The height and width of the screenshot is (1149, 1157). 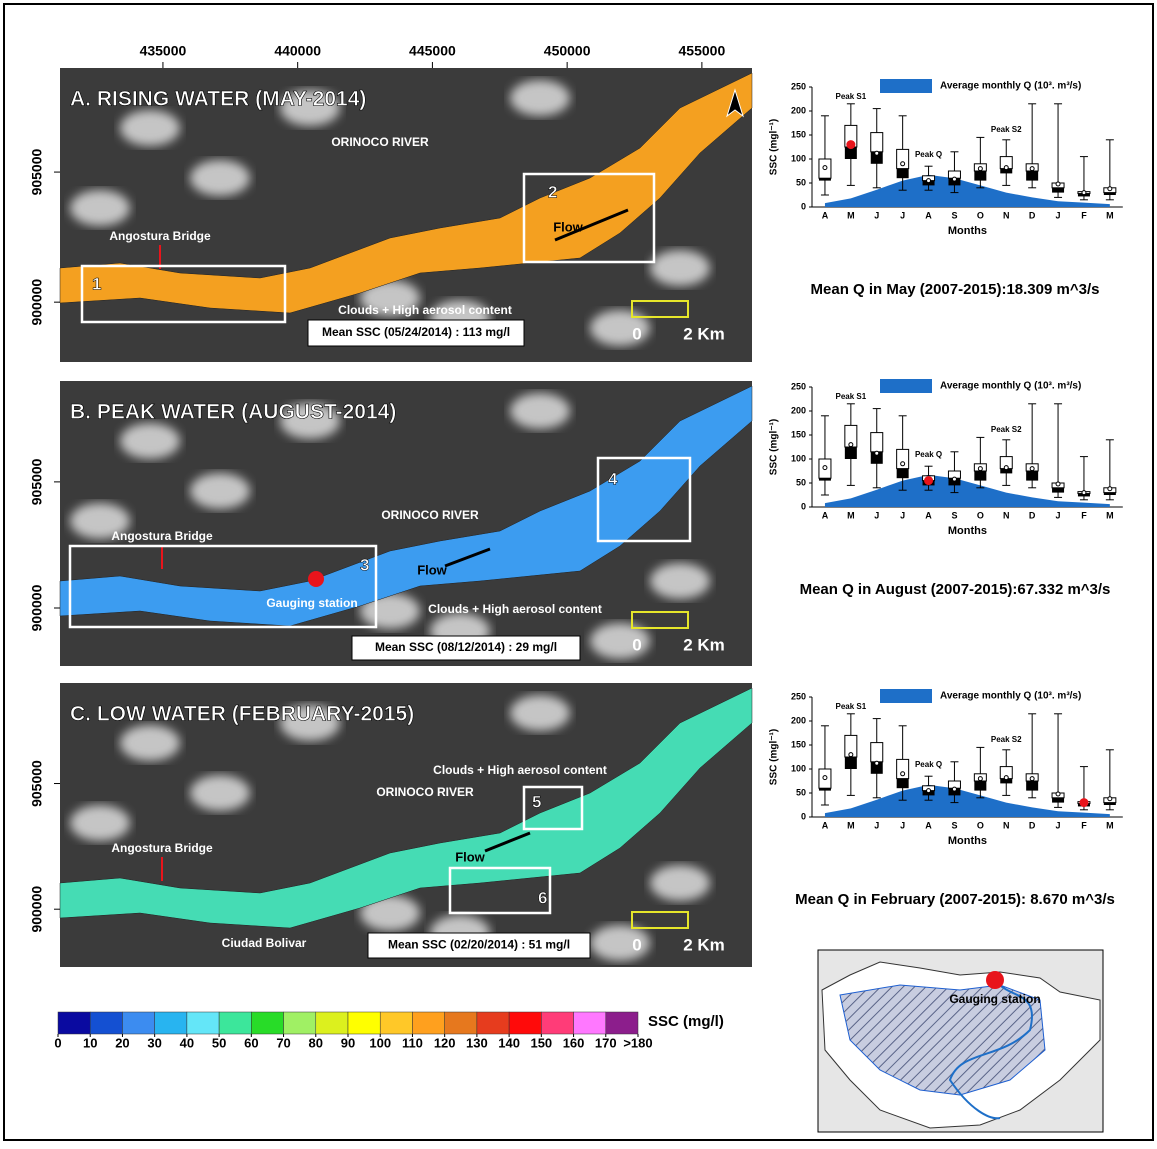 What do you see at coordinates (542, 897) in the screenshot?
I see `study-box-label: 6` at bounding box center [542, 897].